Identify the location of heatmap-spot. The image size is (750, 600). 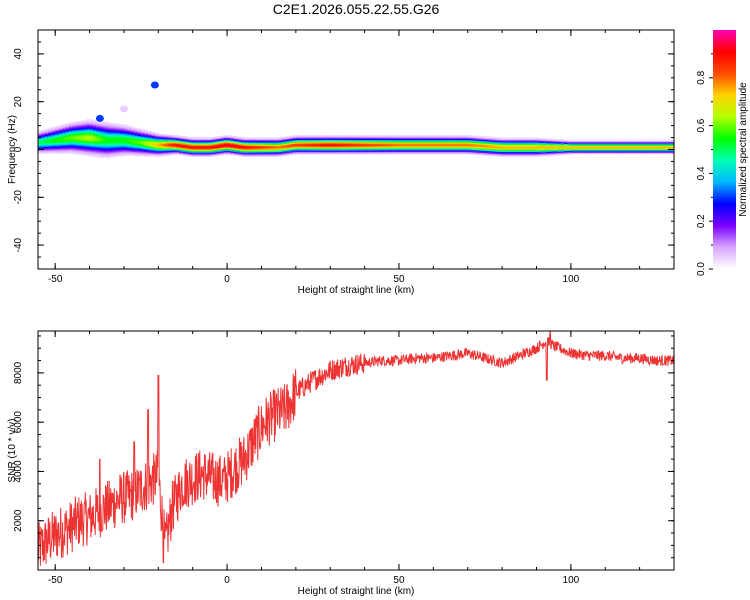
(123, 109).